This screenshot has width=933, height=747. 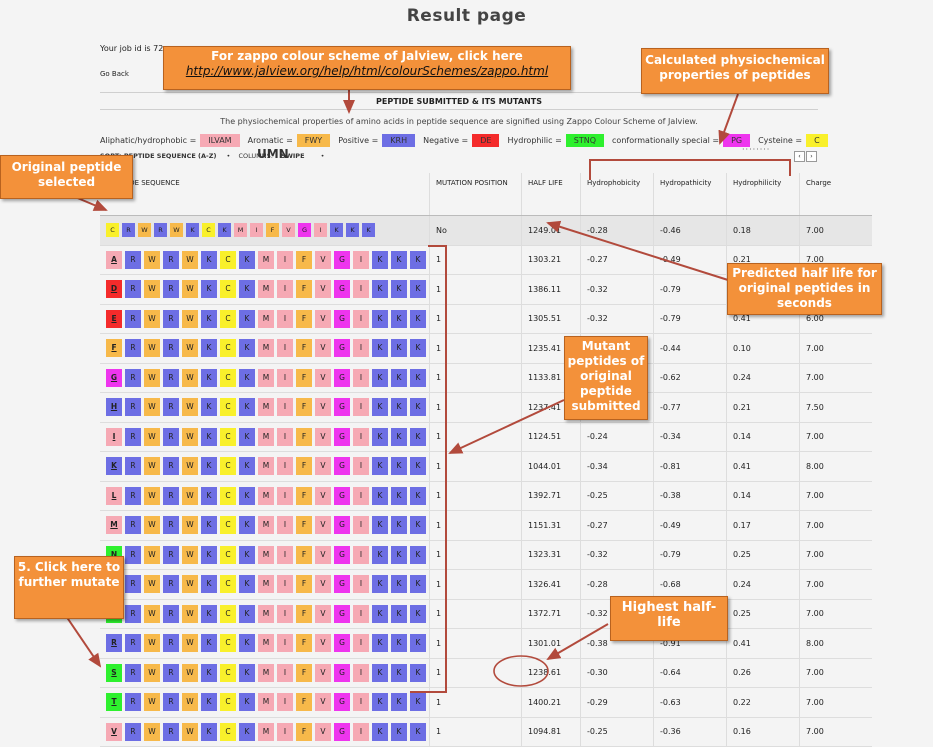 What do you see at coordinates (220, 140) in the screenshot?
I see `legend-swatch: ILVAM` at bounding box center [220, 140].